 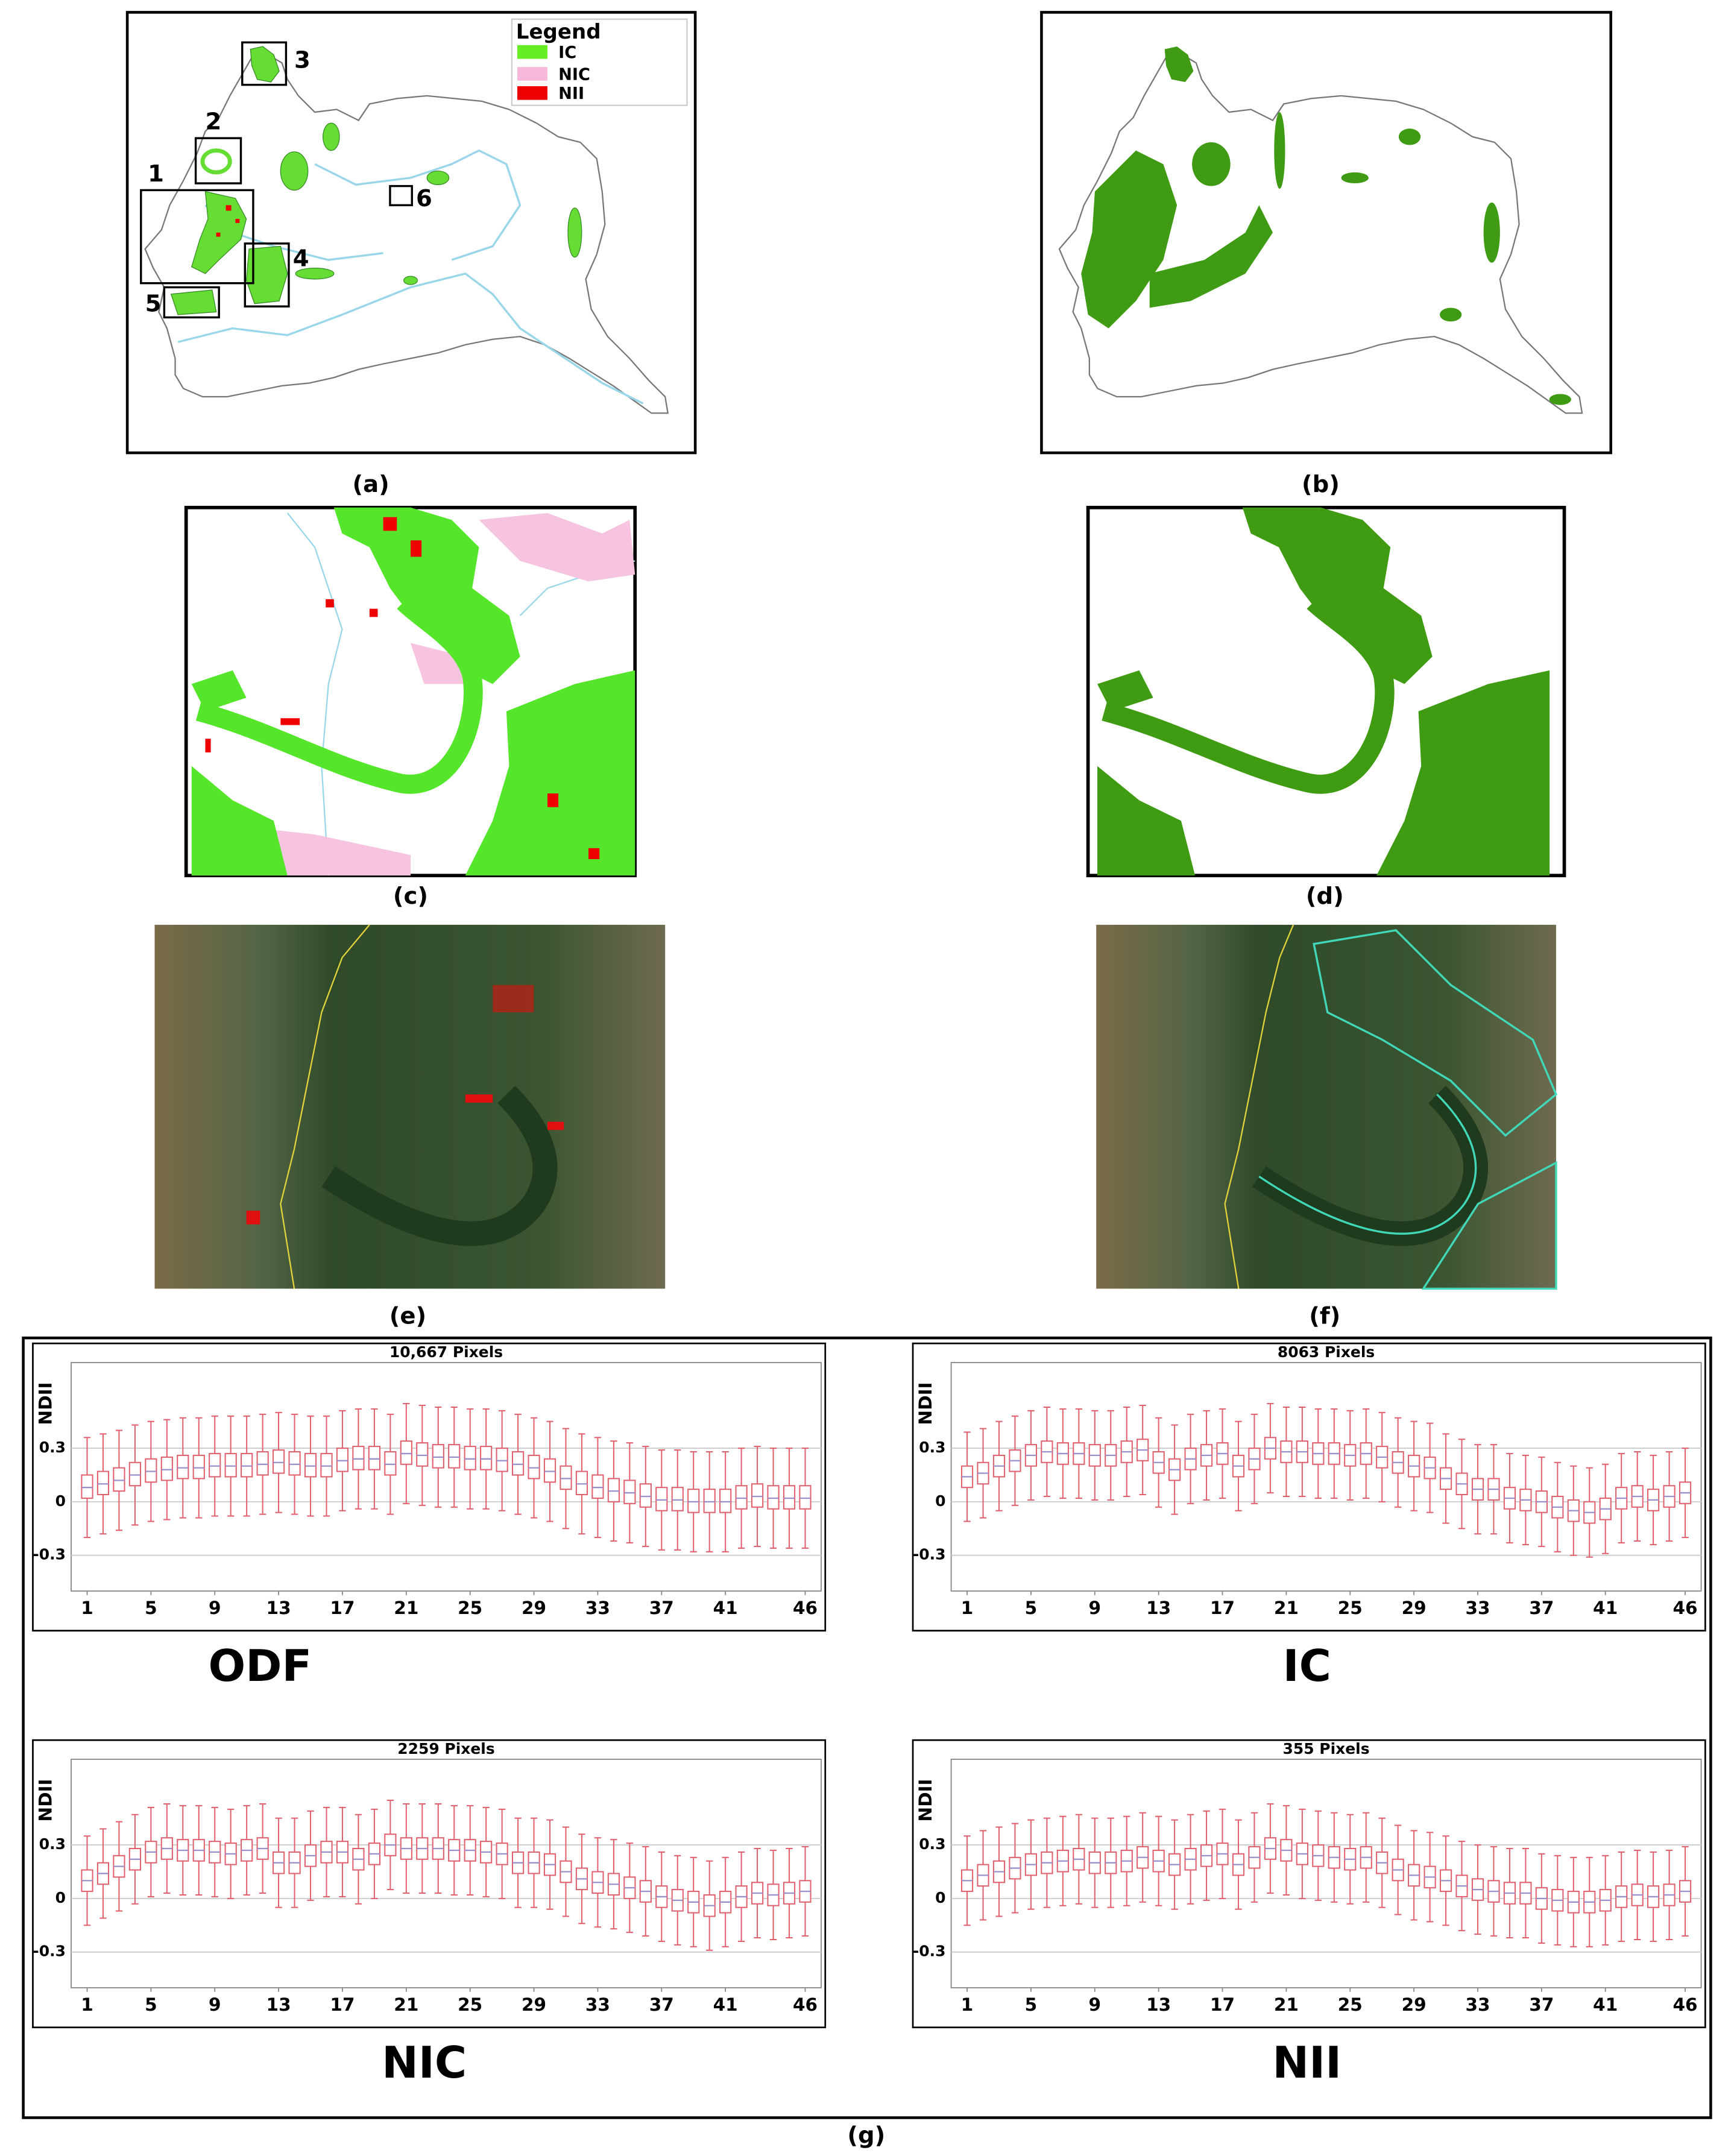 I want to click on river, so click(x=418, y=205).